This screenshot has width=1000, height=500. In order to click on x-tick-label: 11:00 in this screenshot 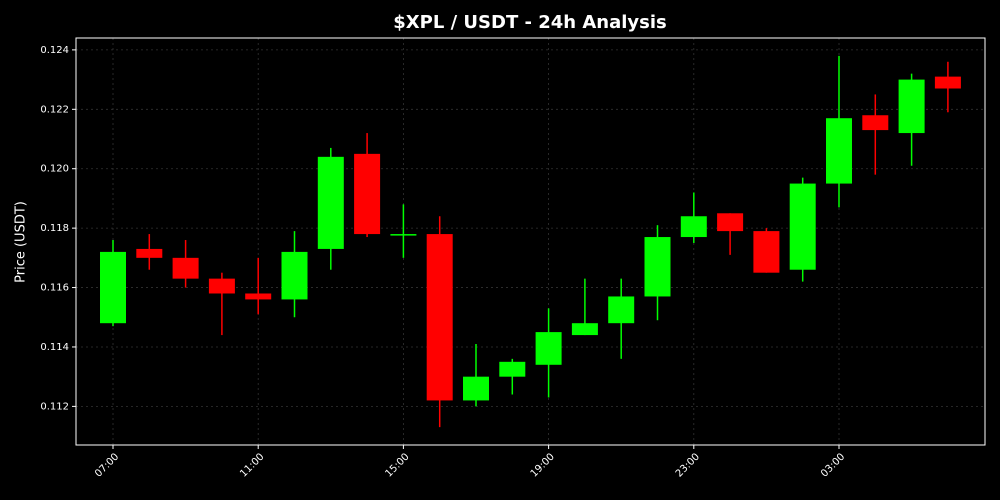, I will do `click(252, 465)`.